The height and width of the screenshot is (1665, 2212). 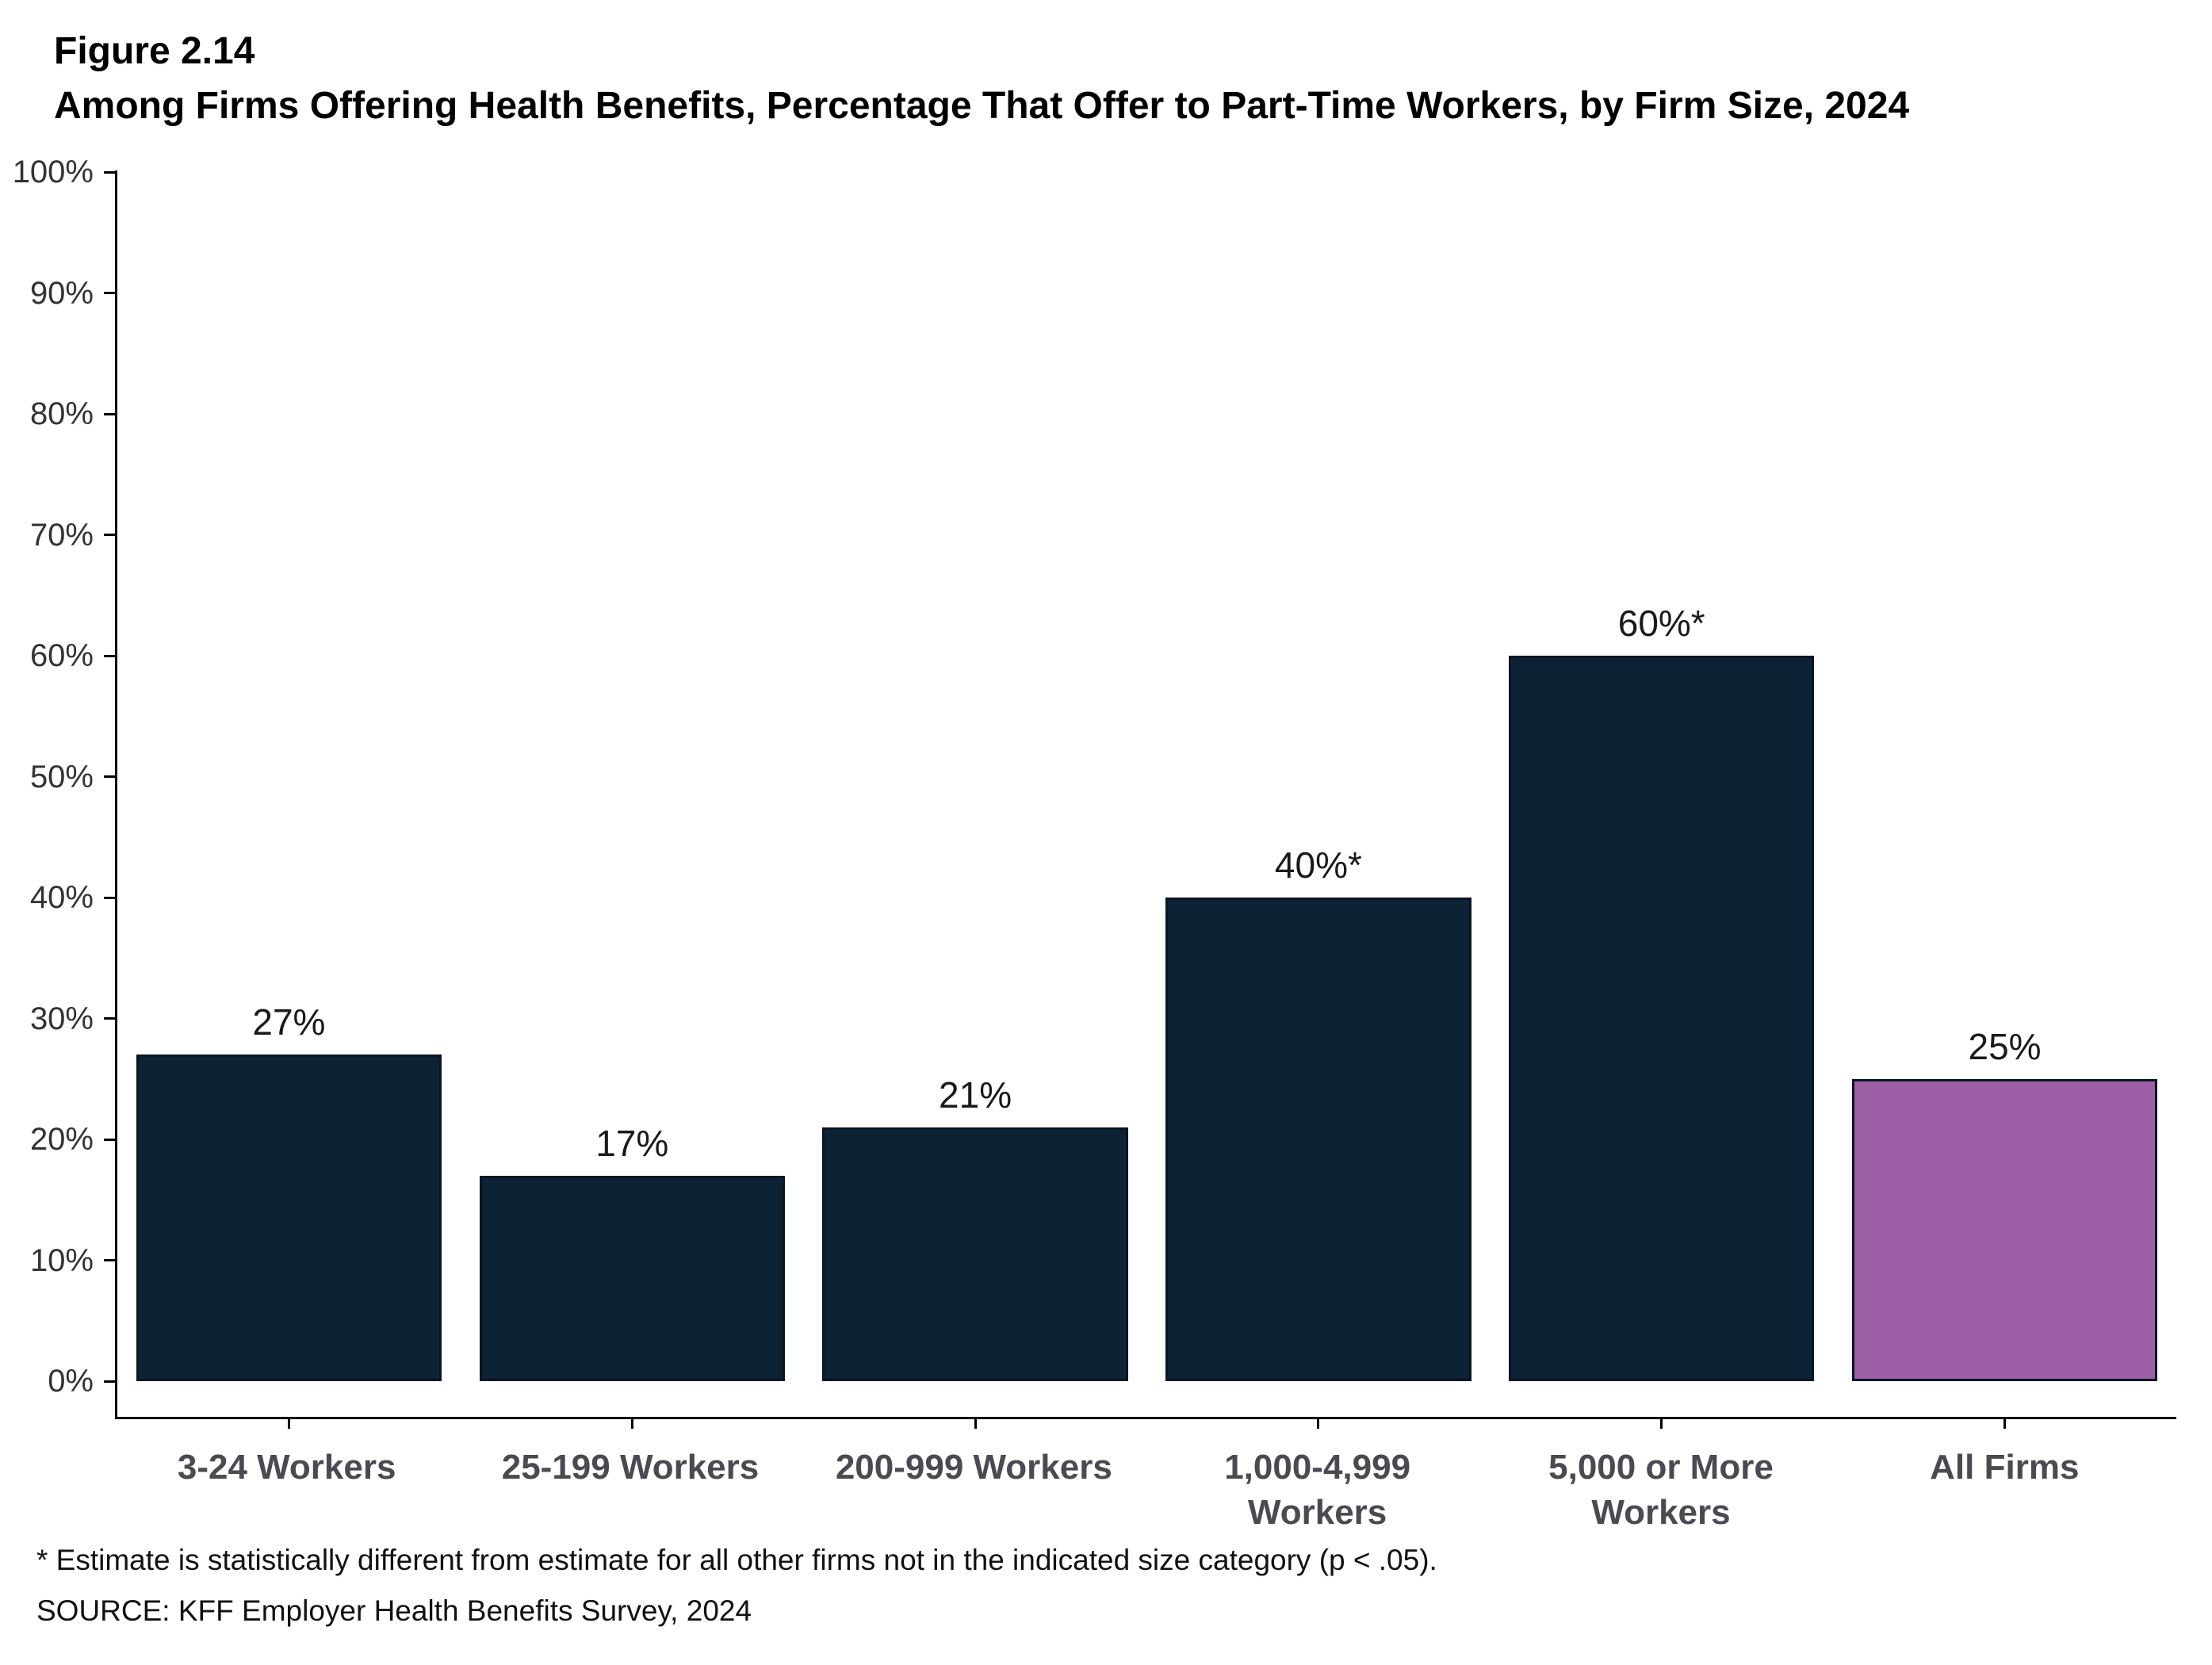 What do you see at coordinates (61, 897) in the screenshot?
I see `y-axis-tick-label: 40%` at bounding box center [61, 897].